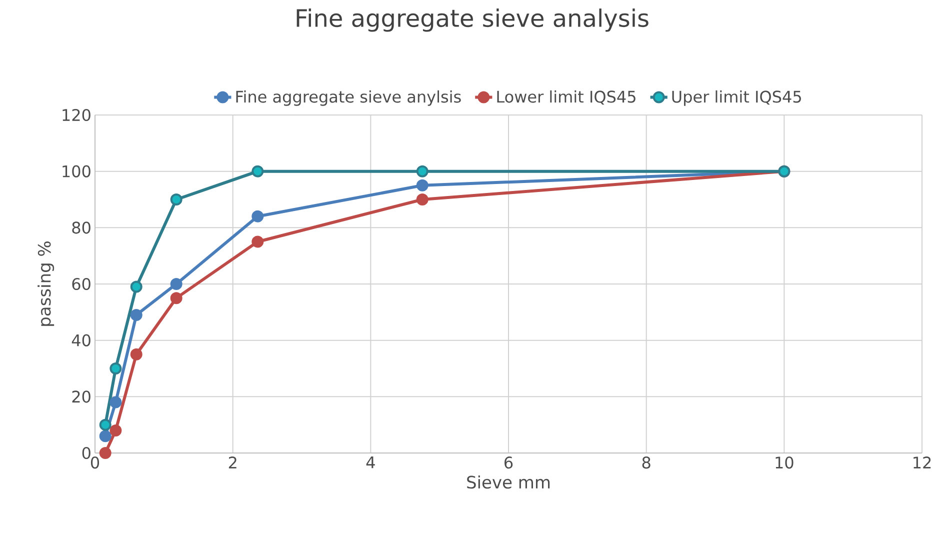 The width and height of the screenshot is (944, 553). What do you see at coordinates (566, 97) in the screenshot?
I see `legend-label: Lower limit IQS45` at bounding box center [566, 97].